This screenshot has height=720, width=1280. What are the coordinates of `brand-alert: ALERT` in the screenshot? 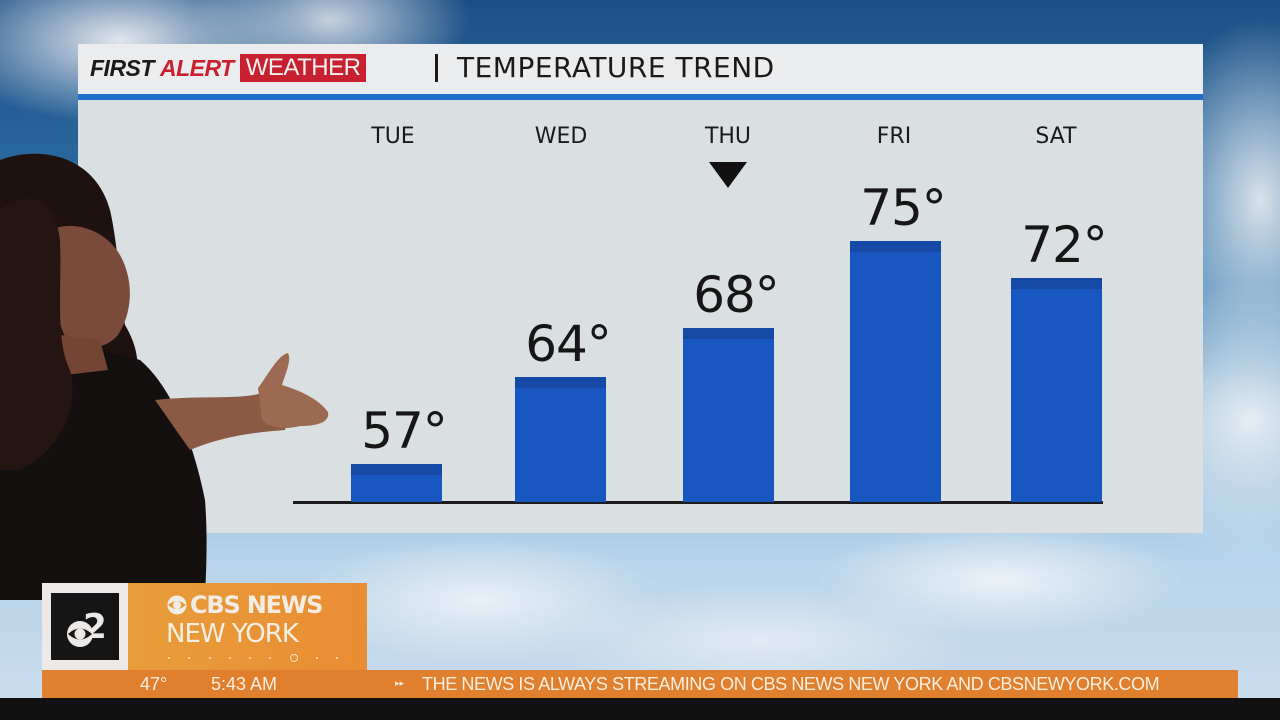 It's located at (196, 67).